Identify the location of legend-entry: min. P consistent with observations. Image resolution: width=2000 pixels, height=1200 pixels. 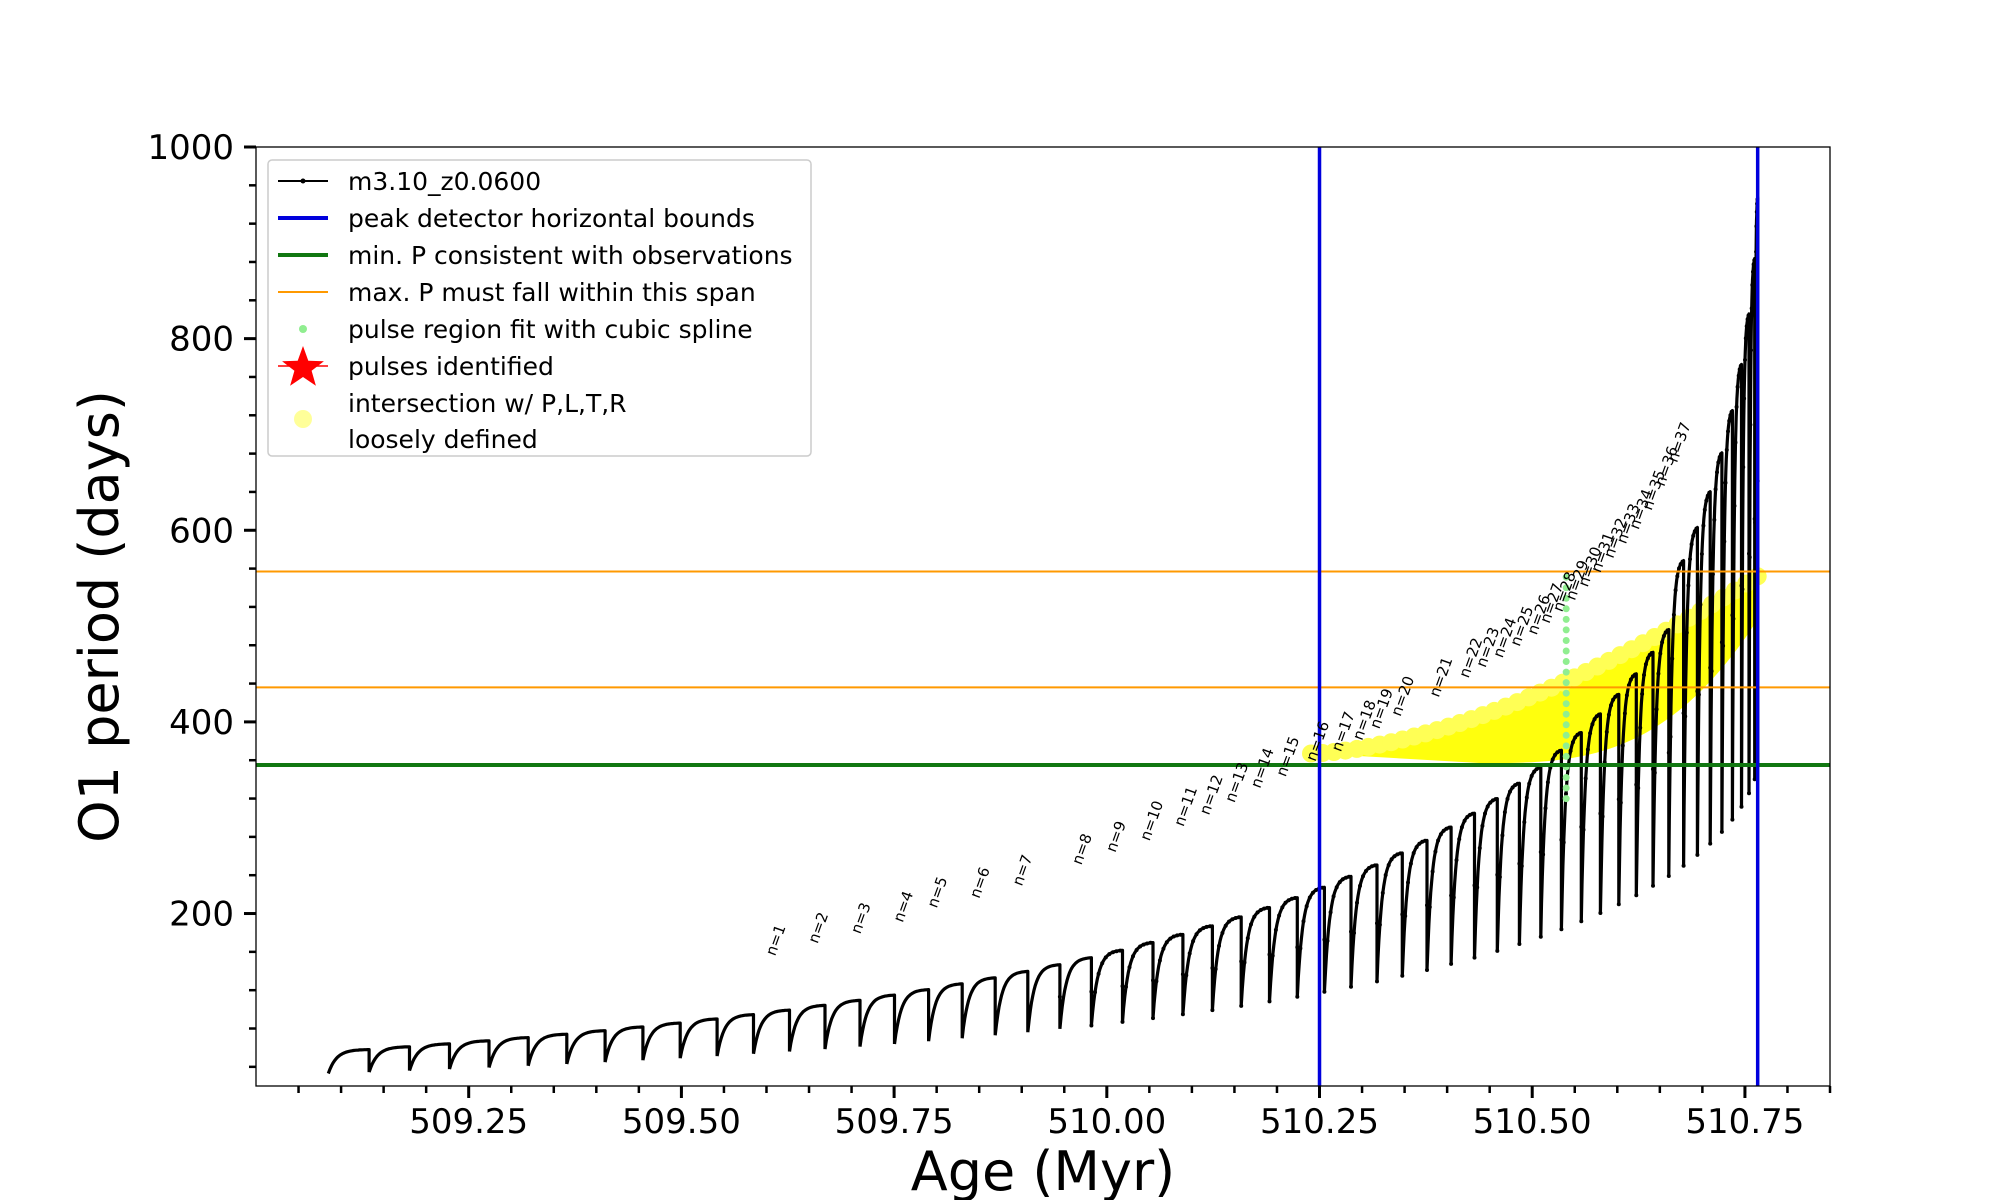
(535, 255).